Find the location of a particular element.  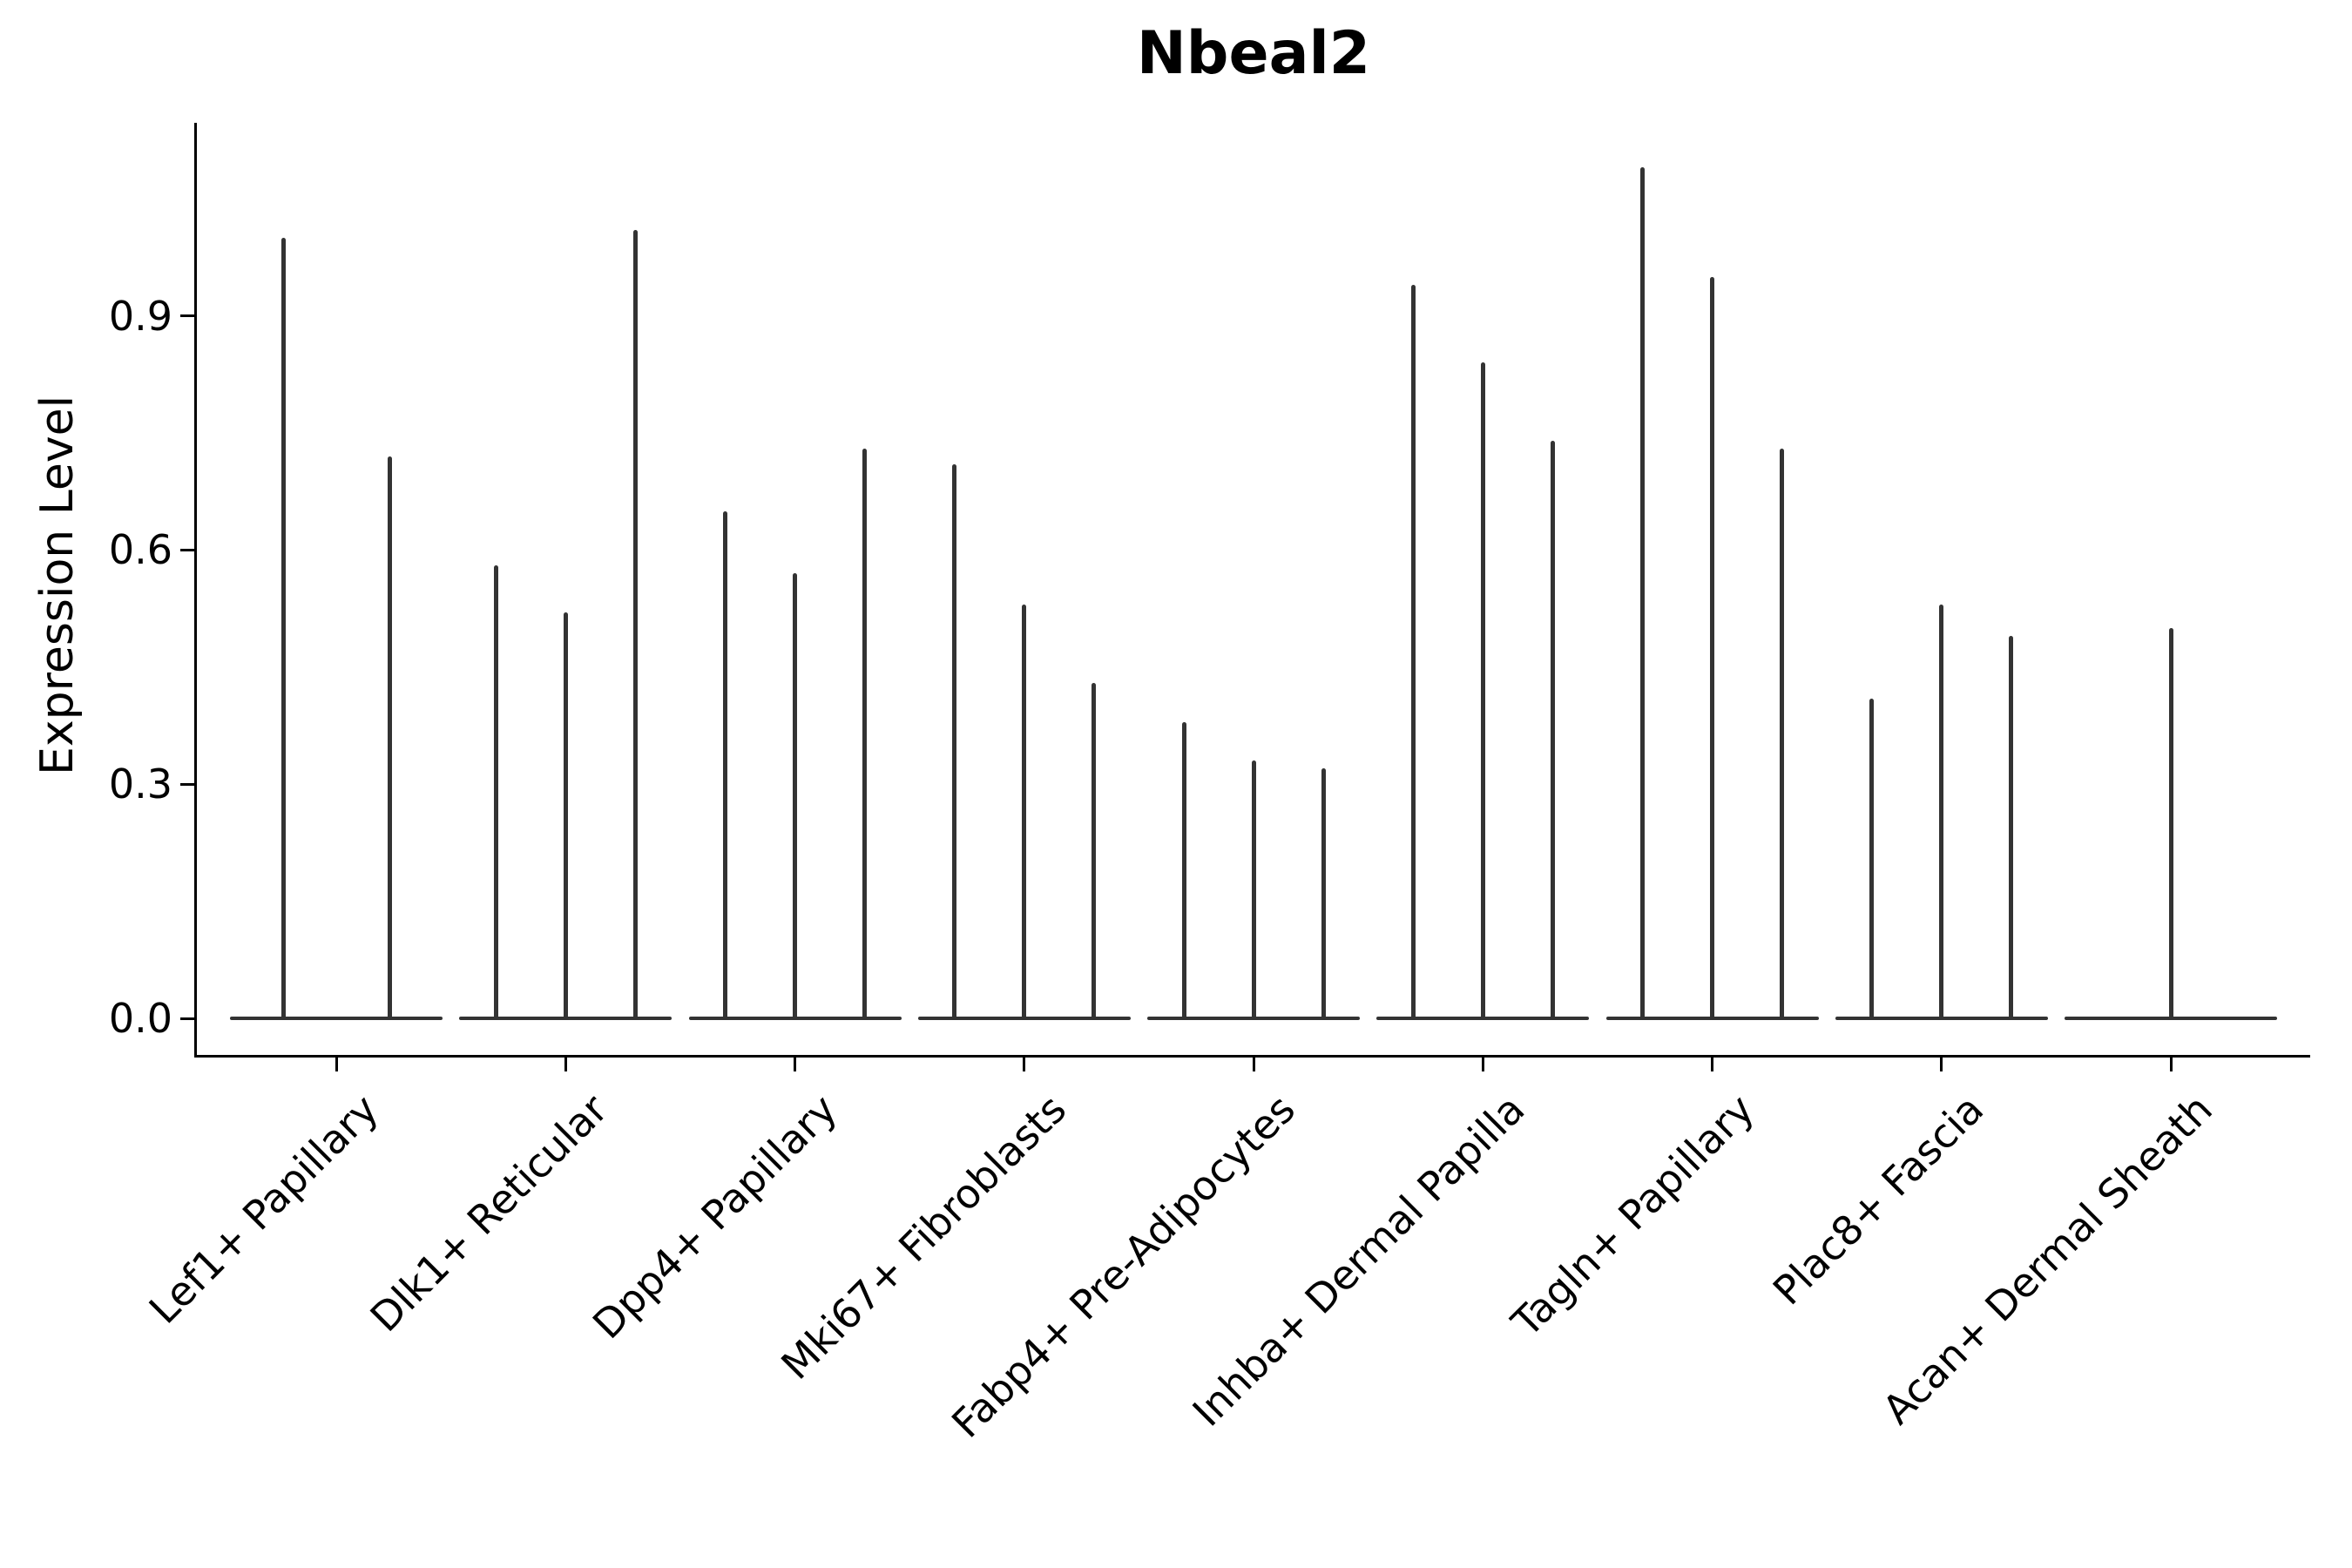

x-tick-label: Dpp4+ Papillary is located at coordinates (714, 1216).